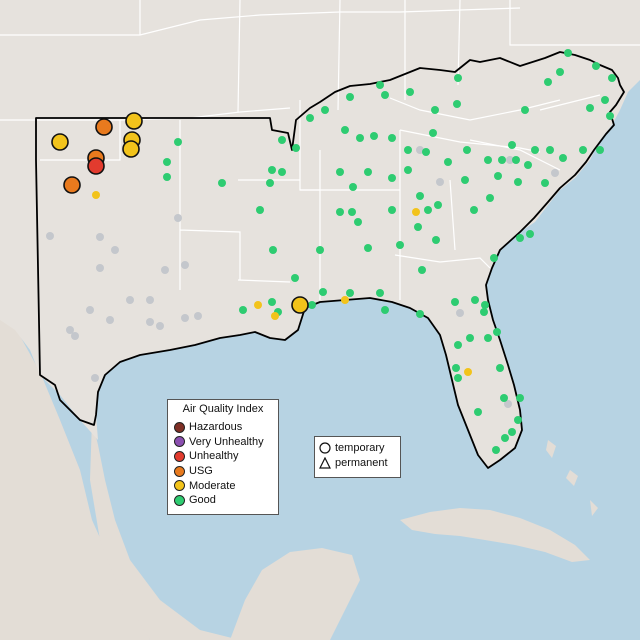 This screenshot has height=640, width=640. I want to click on large-sites, so click(180, 213).